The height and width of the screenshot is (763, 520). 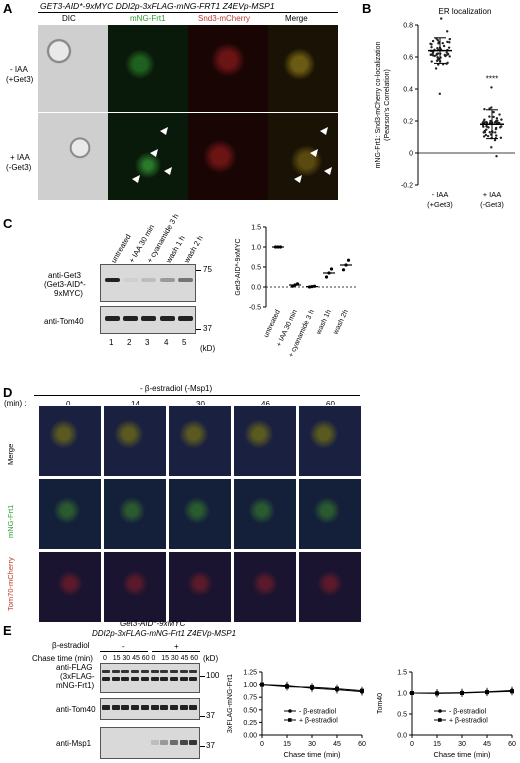 What do you see at coordinates (7, 630) in the screenshot?
I see `panel-e-label: E` at bounding box center [7, 630].